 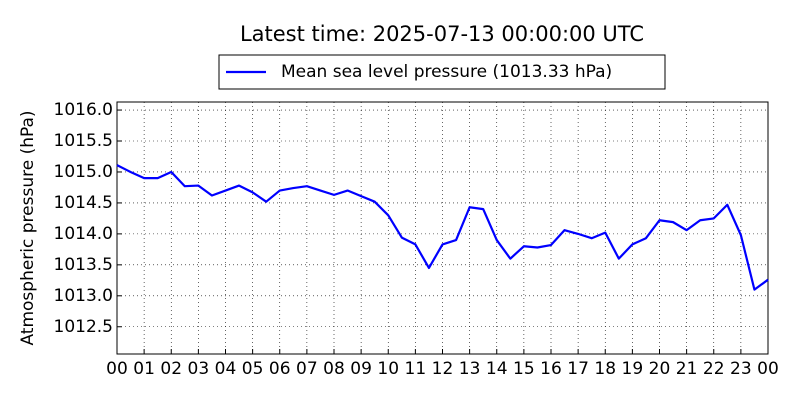 I want to click on x-tick-label: 14, so click(x=497, y=369).